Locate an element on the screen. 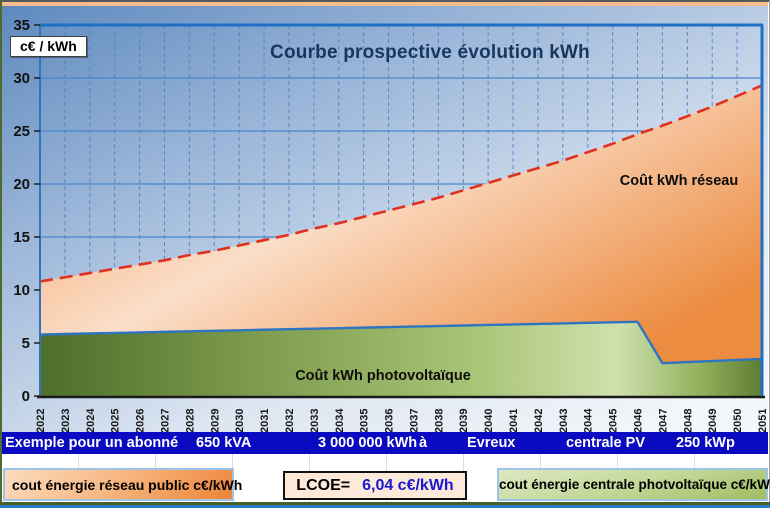  top-cell-strip is located at coordinates (385, 4).